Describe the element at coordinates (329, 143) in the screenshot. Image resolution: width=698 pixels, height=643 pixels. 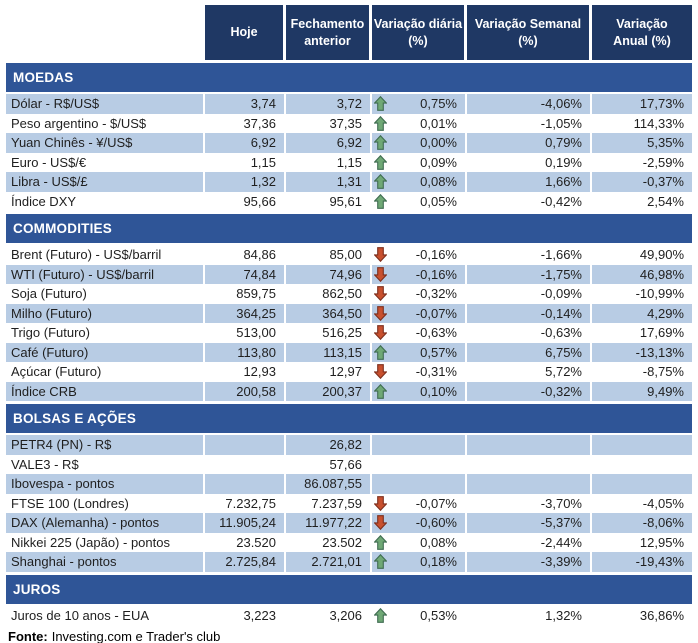
I see `fechamento-anterior-value: 6,92` at that location.